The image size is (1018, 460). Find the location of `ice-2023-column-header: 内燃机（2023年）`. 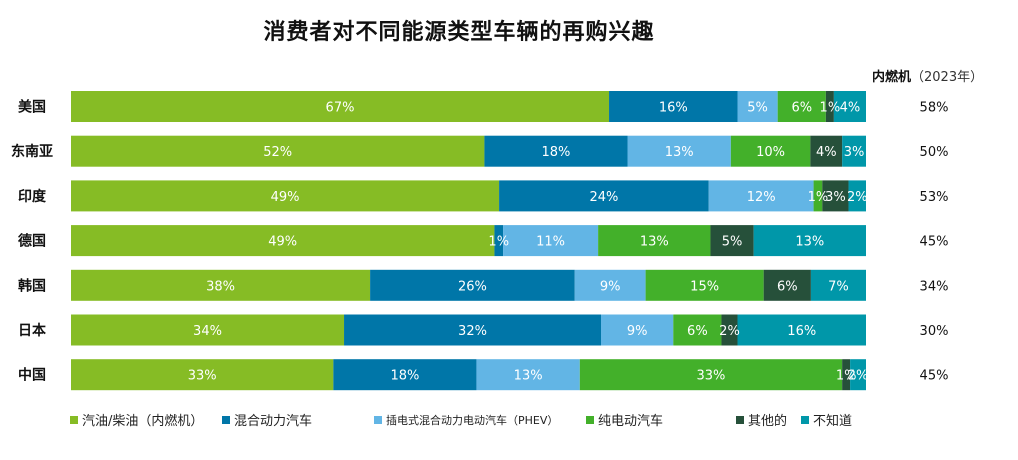

ice-2023-column-header: 内燃机（2023年） is located at coordinates (927, 75).